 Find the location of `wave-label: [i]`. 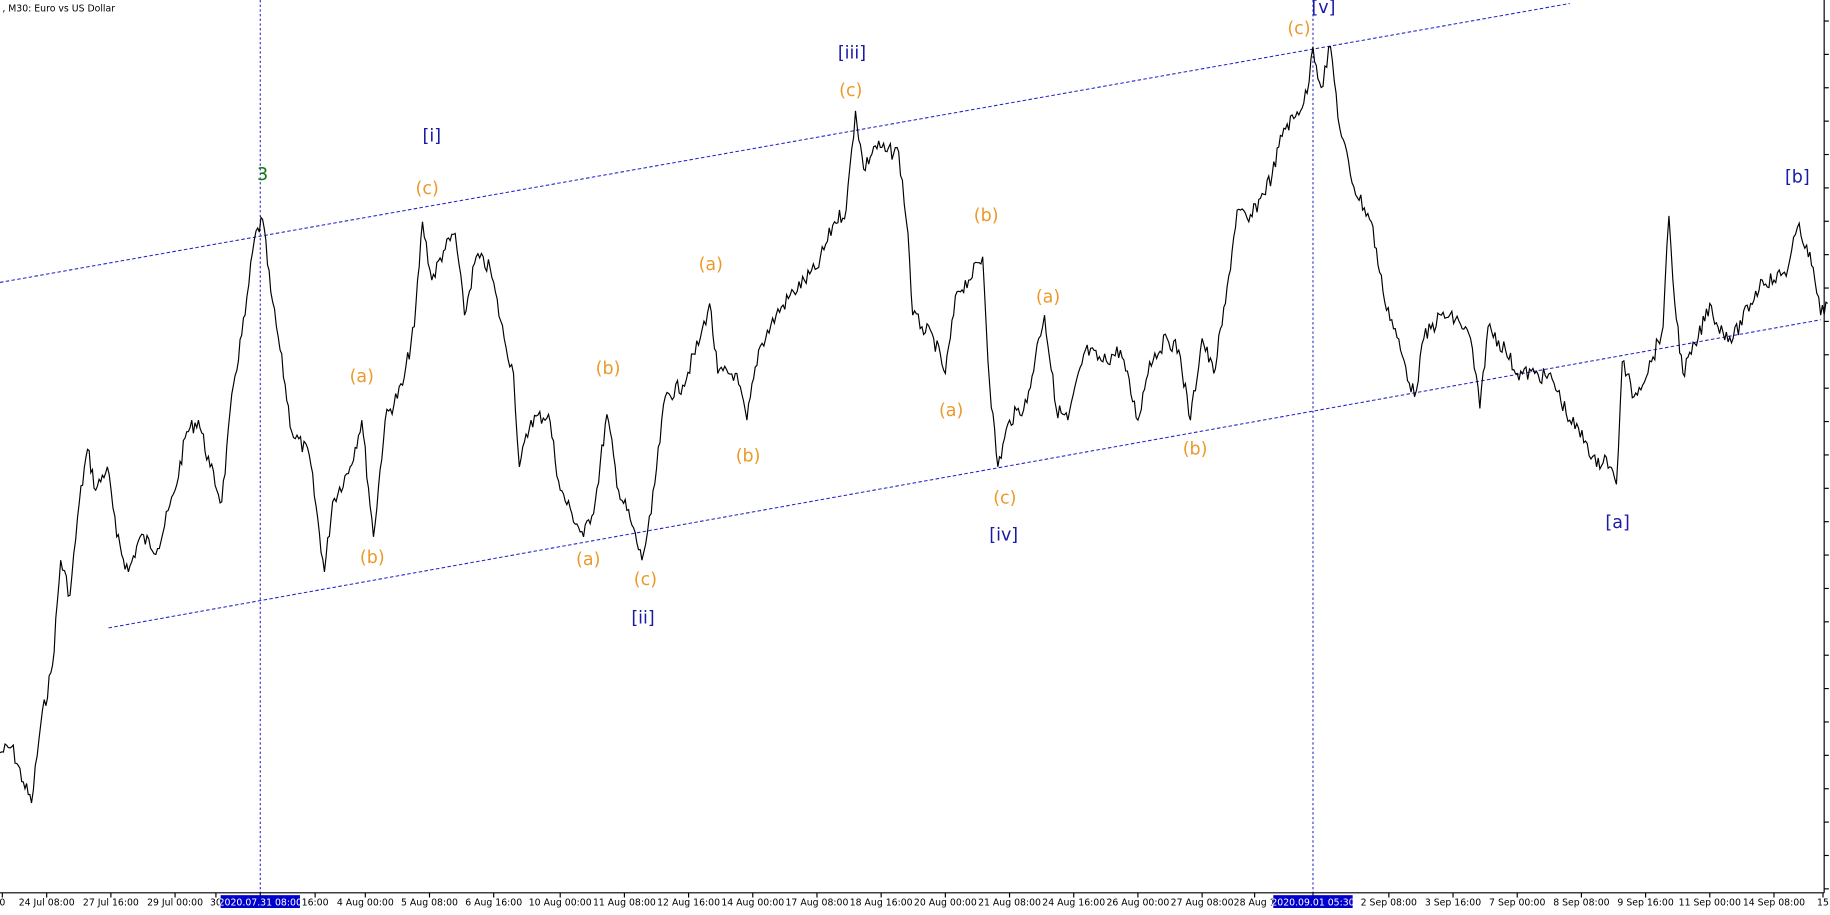

wave-label: [i] is located at coordinates (432, 137).